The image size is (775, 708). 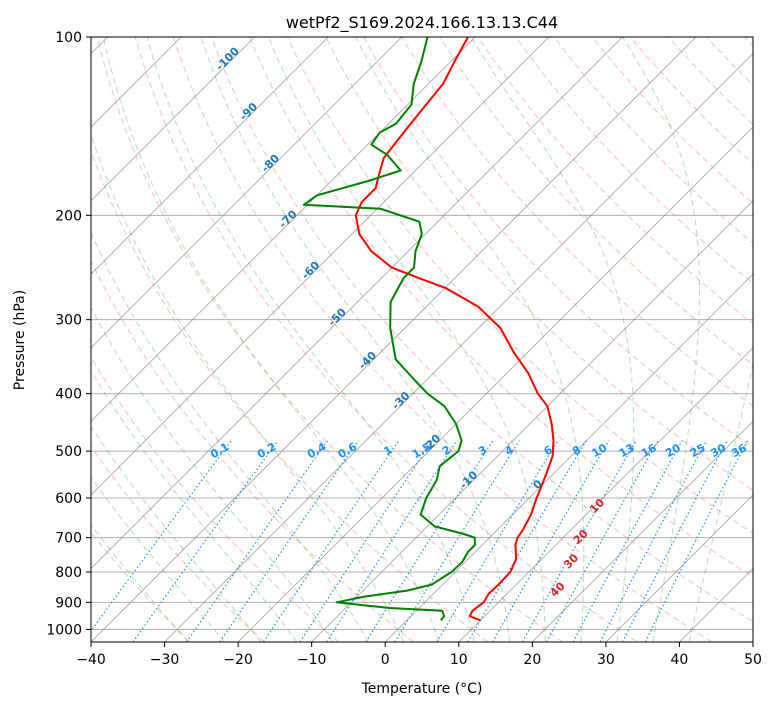 I want to click on x-tick-label: 30, so click(x=606, y=660).